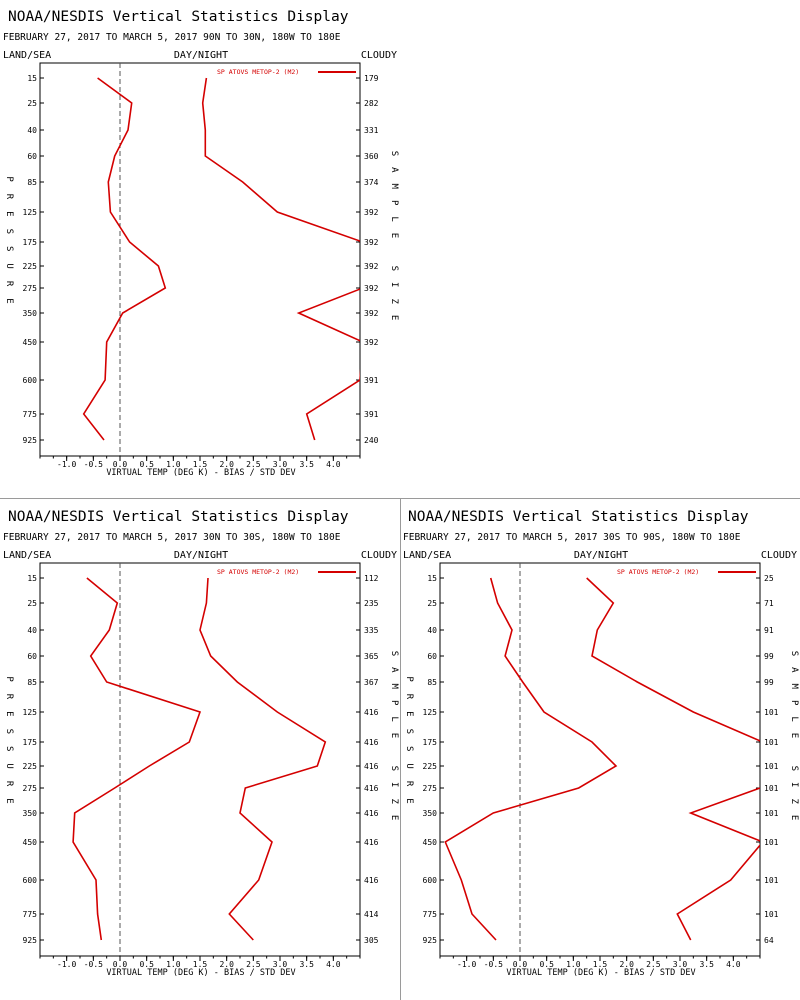 This screenshot has width=800, height=1000. I want to click on sample-size-label: 240, so click(371, 440).